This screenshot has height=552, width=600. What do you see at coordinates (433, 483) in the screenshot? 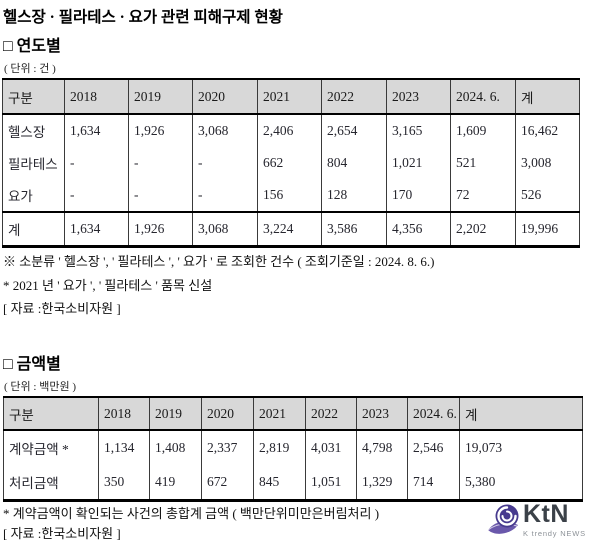
I see `table-cell: 714` at bounding box center [433, 483].